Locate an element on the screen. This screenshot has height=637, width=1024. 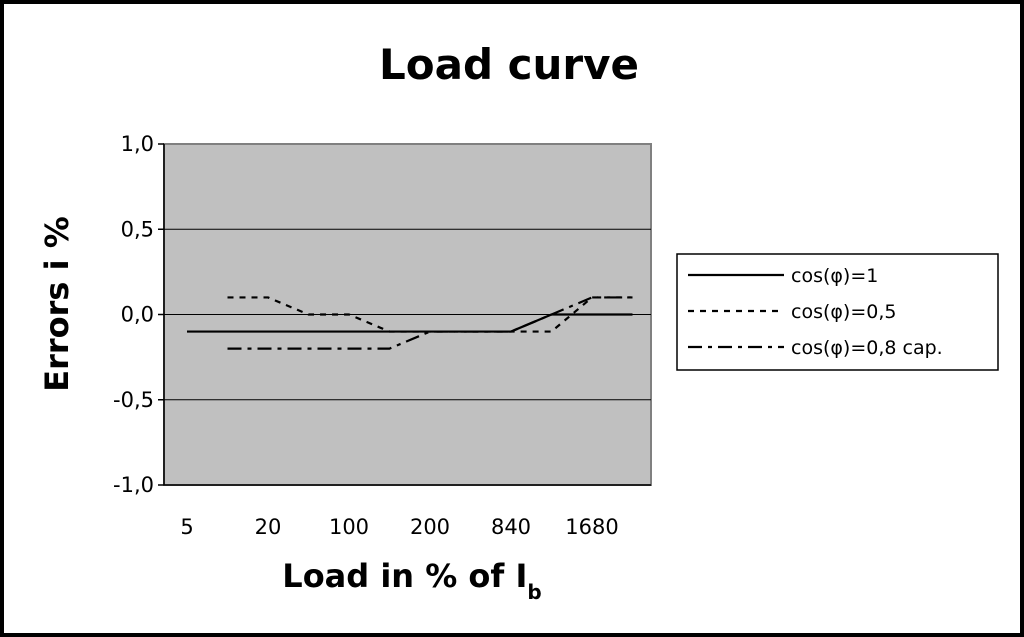
legend-label-1: cos(φ)=1 is located at coordinates (834, 276).